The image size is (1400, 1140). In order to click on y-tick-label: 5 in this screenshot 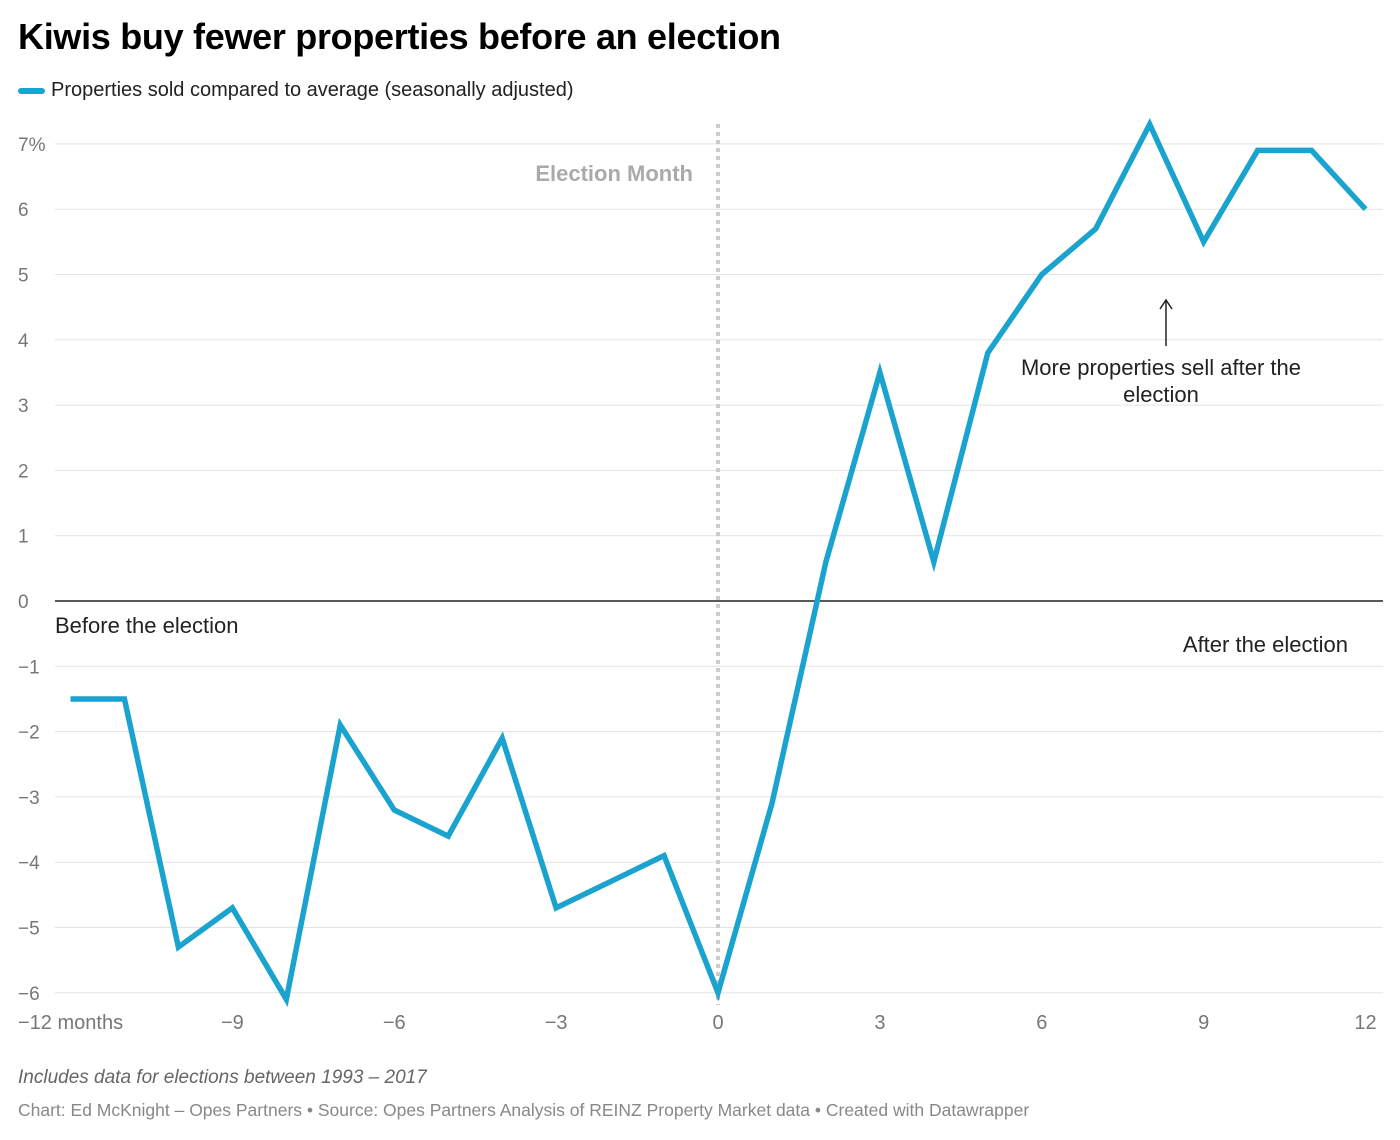, I will do `click(23, 276)`.